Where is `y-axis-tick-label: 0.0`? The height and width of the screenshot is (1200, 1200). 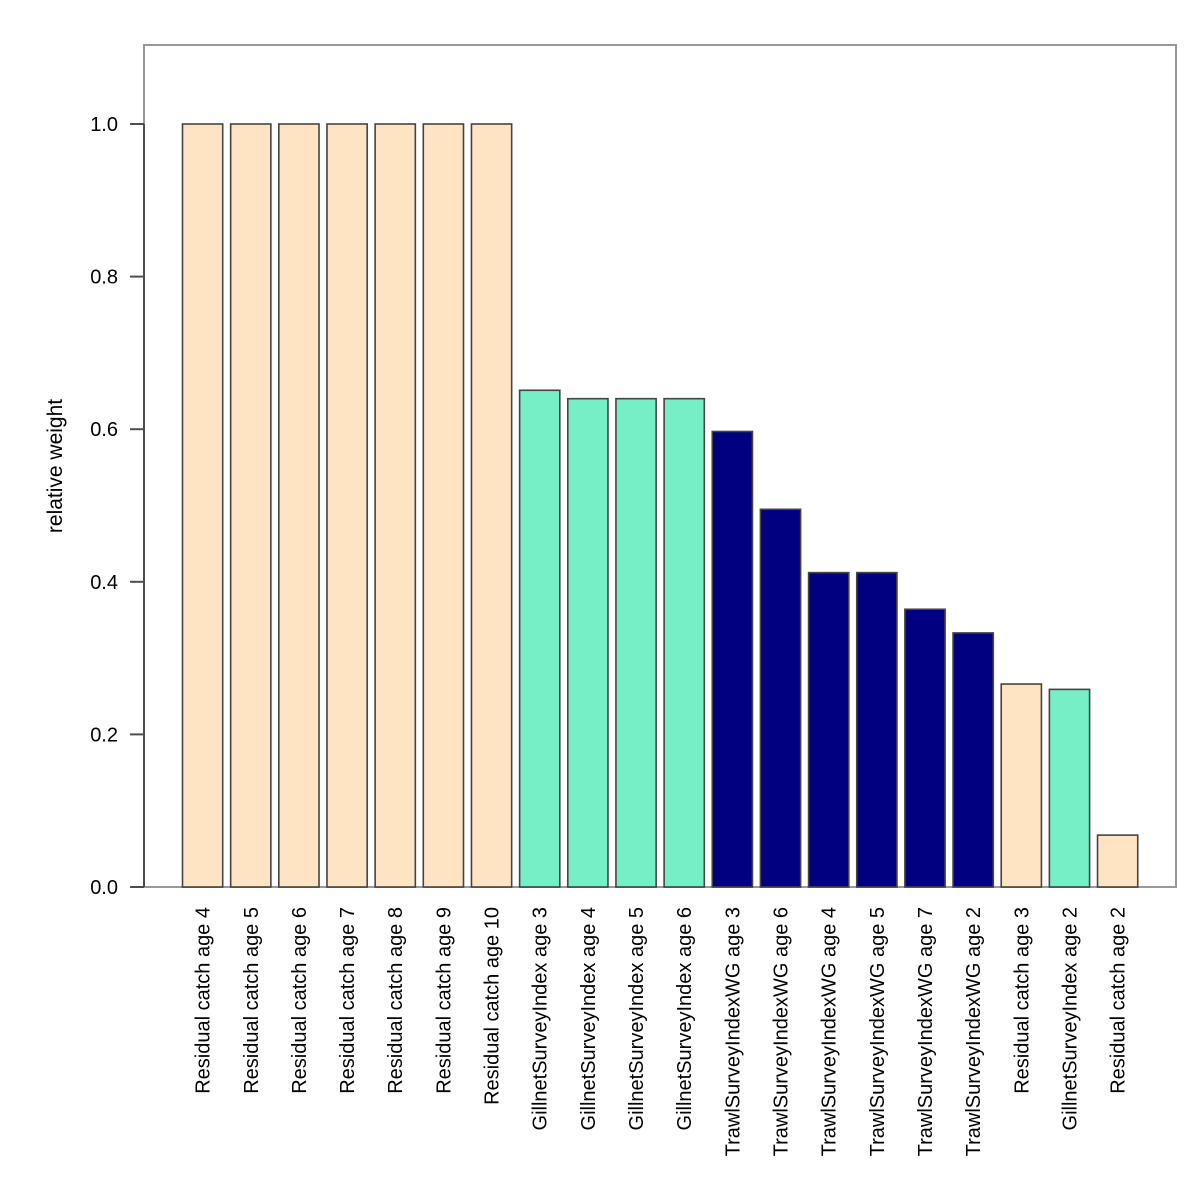
y-axis-tick-label: 0.0 is located at coordinates (104, 888).